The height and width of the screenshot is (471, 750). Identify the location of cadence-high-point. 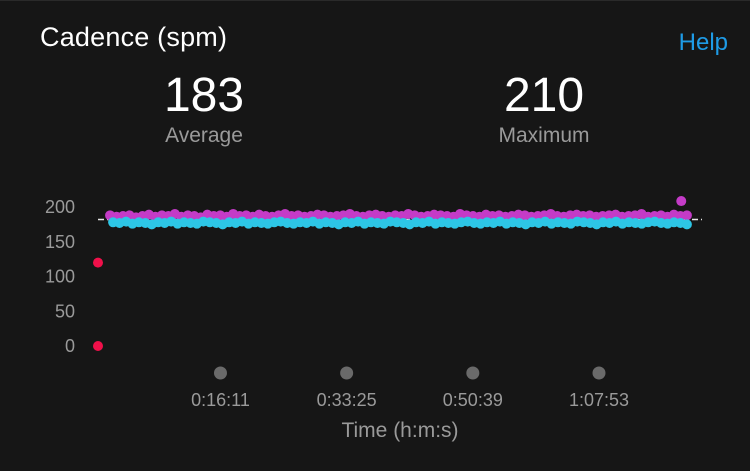
(686, 215).